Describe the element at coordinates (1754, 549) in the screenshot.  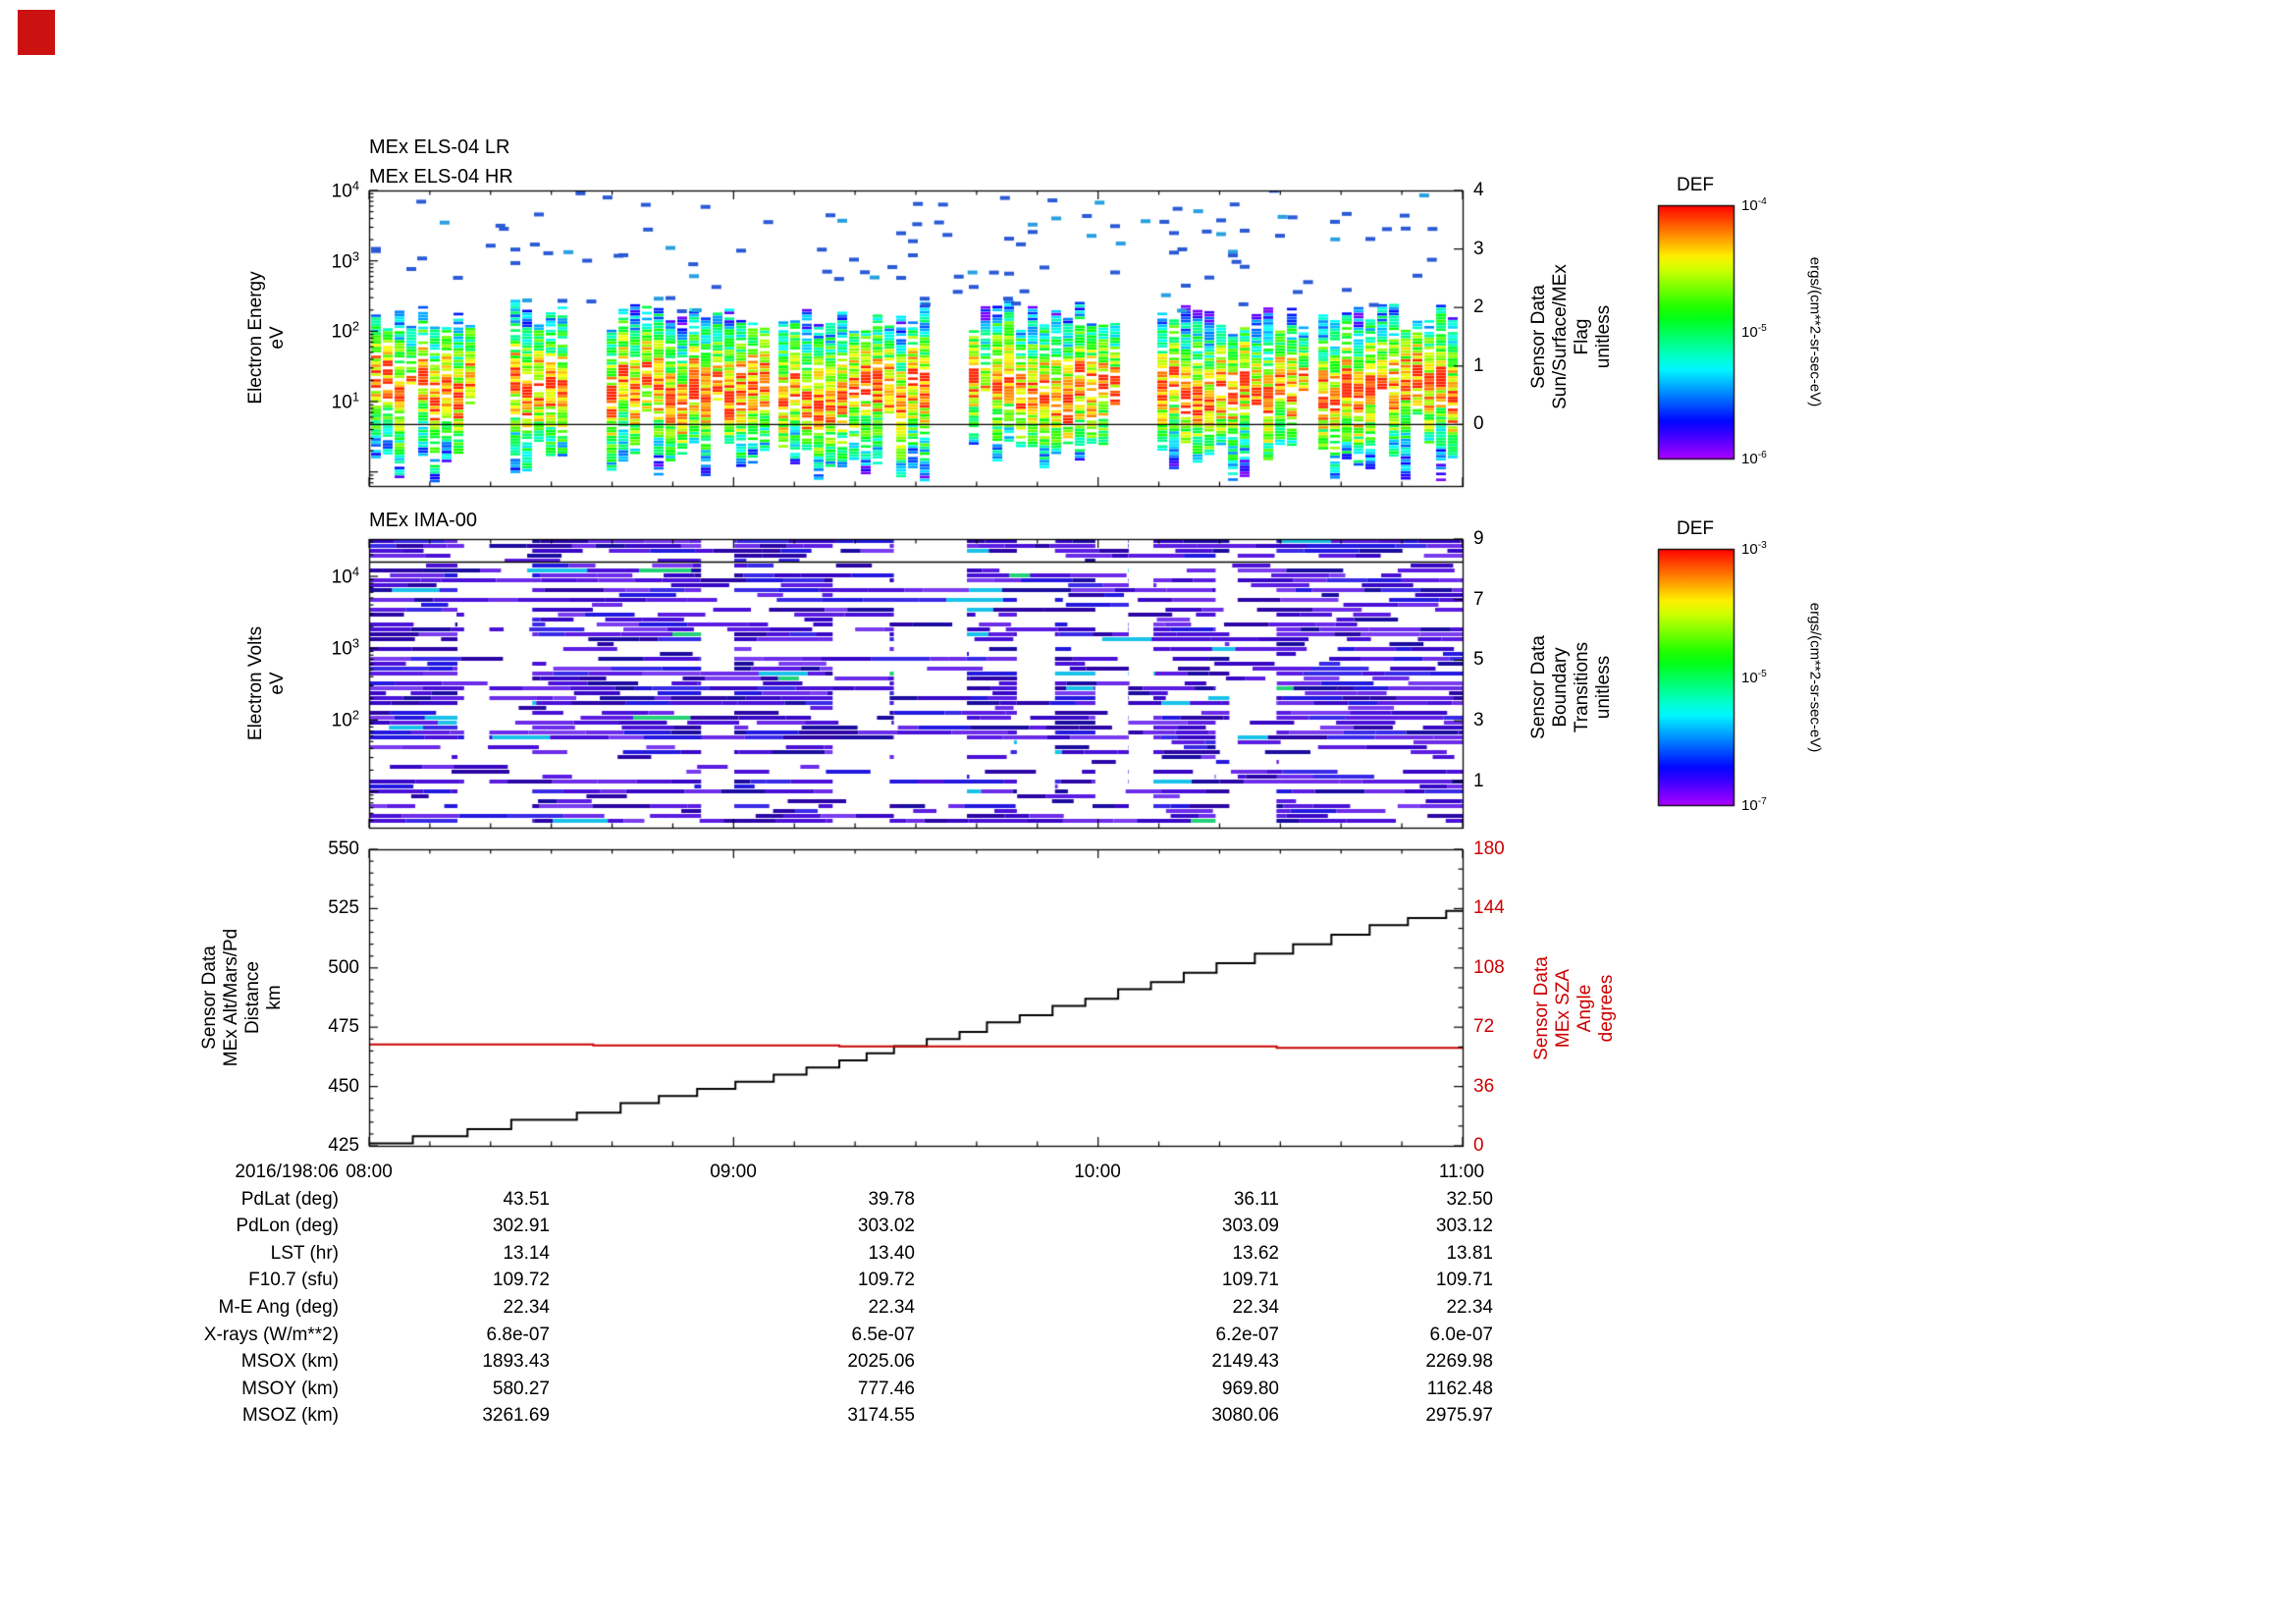
I see `colorbar-tick-label: 10⁻³` at that location.